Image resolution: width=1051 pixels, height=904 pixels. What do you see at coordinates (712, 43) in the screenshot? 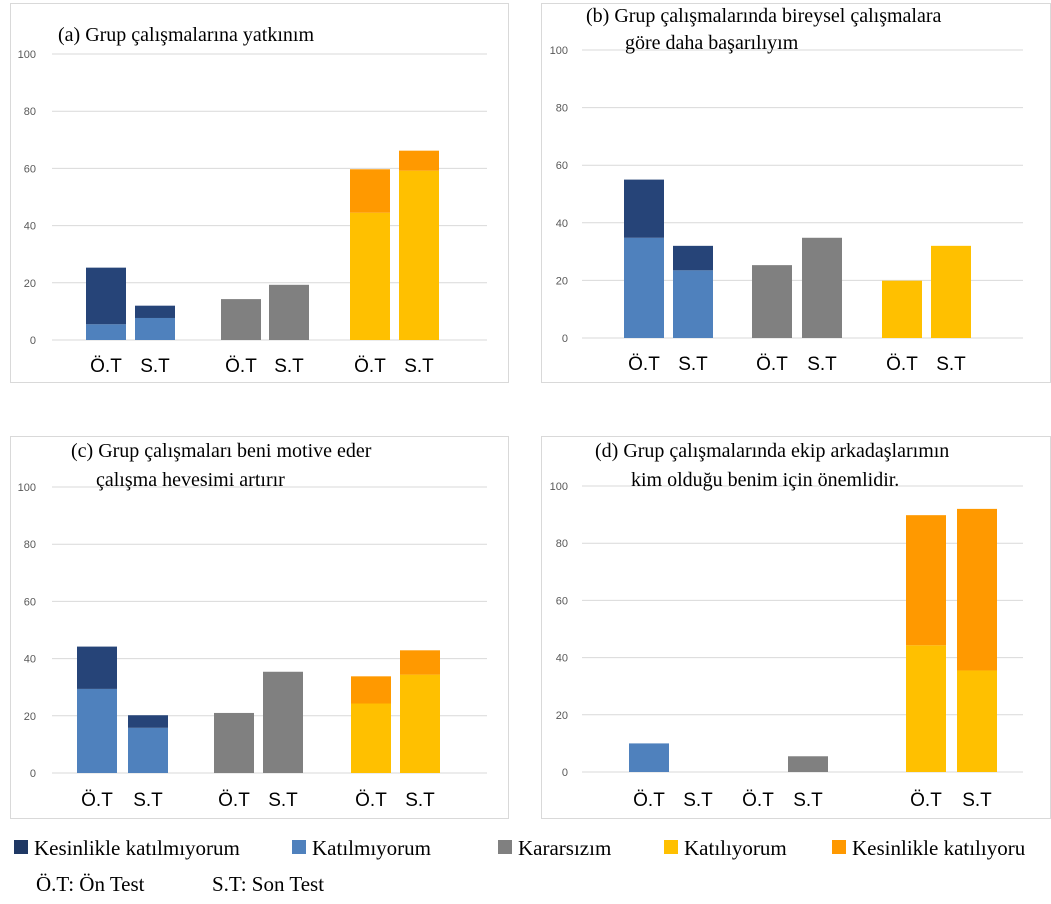
I see `chart-title: göre daha başarılıyım` at bounding box center [712, 43].